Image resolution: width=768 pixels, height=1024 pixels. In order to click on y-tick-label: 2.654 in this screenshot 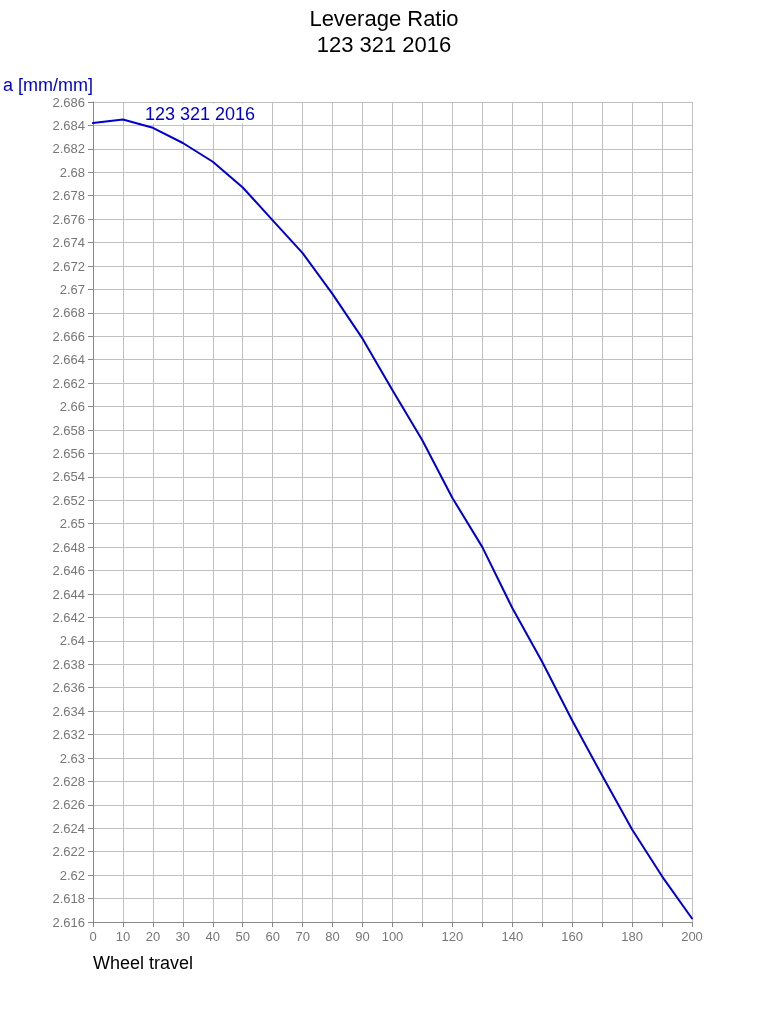, I will do `click(68, 477)`.